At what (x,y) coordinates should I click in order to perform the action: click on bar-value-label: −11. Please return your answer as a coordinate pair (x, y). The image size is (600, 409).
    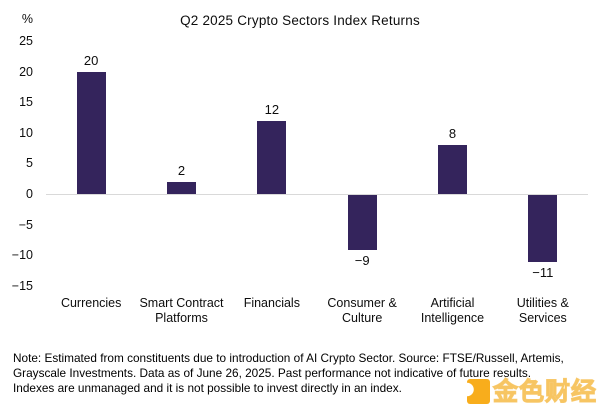
    Looking at the image, I should click on (543, 273).